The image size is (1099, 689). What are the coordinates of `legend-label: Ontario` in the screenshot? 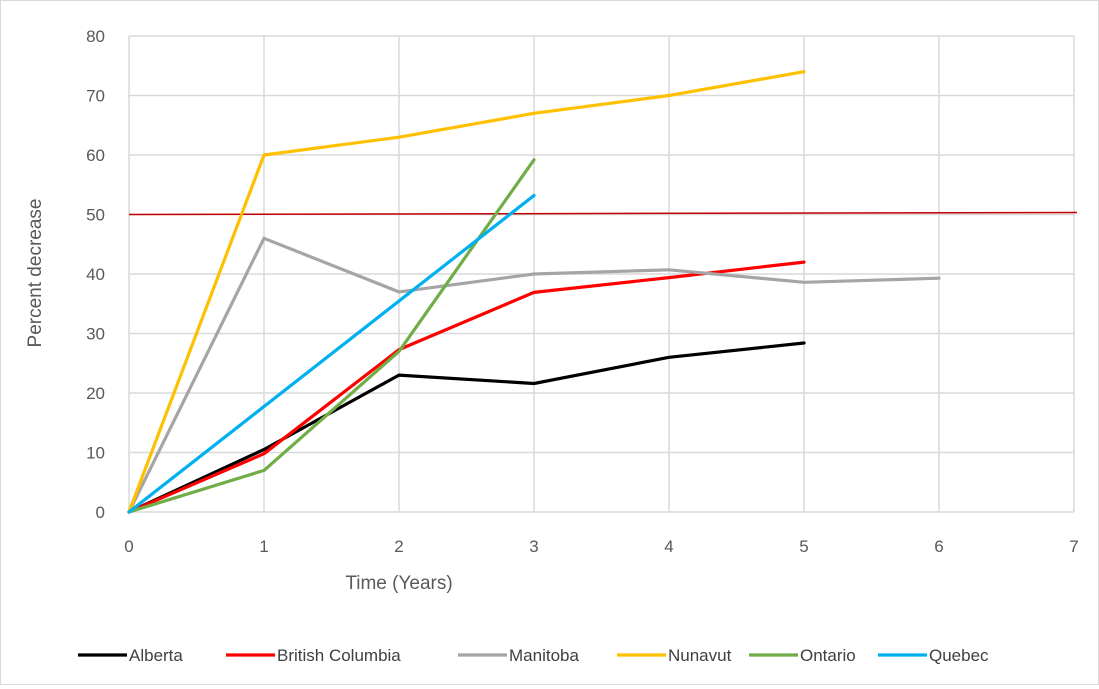 It's located at (828, 655).